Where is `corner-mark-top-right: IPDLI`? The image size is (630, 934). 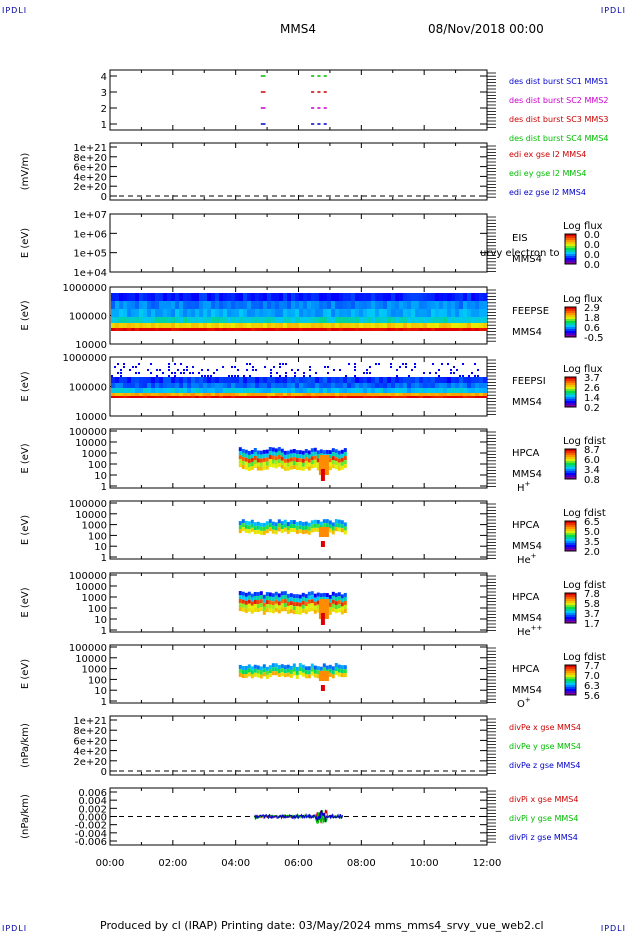 corner-mark-top-right: IPDLI is located at coordinates (613, 10).